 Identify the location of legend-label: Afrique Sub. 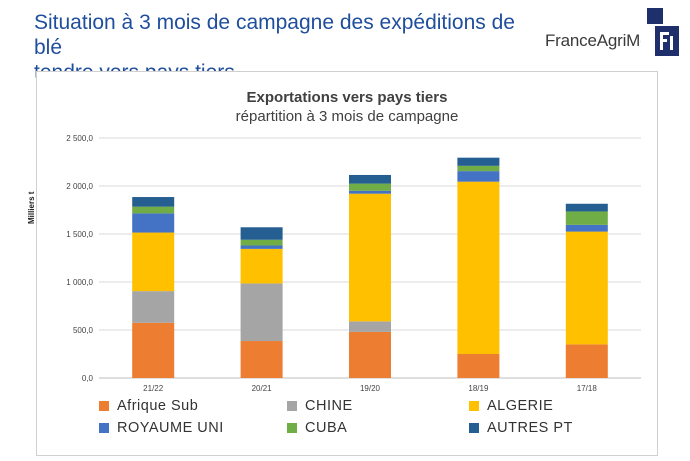
(158, 406).